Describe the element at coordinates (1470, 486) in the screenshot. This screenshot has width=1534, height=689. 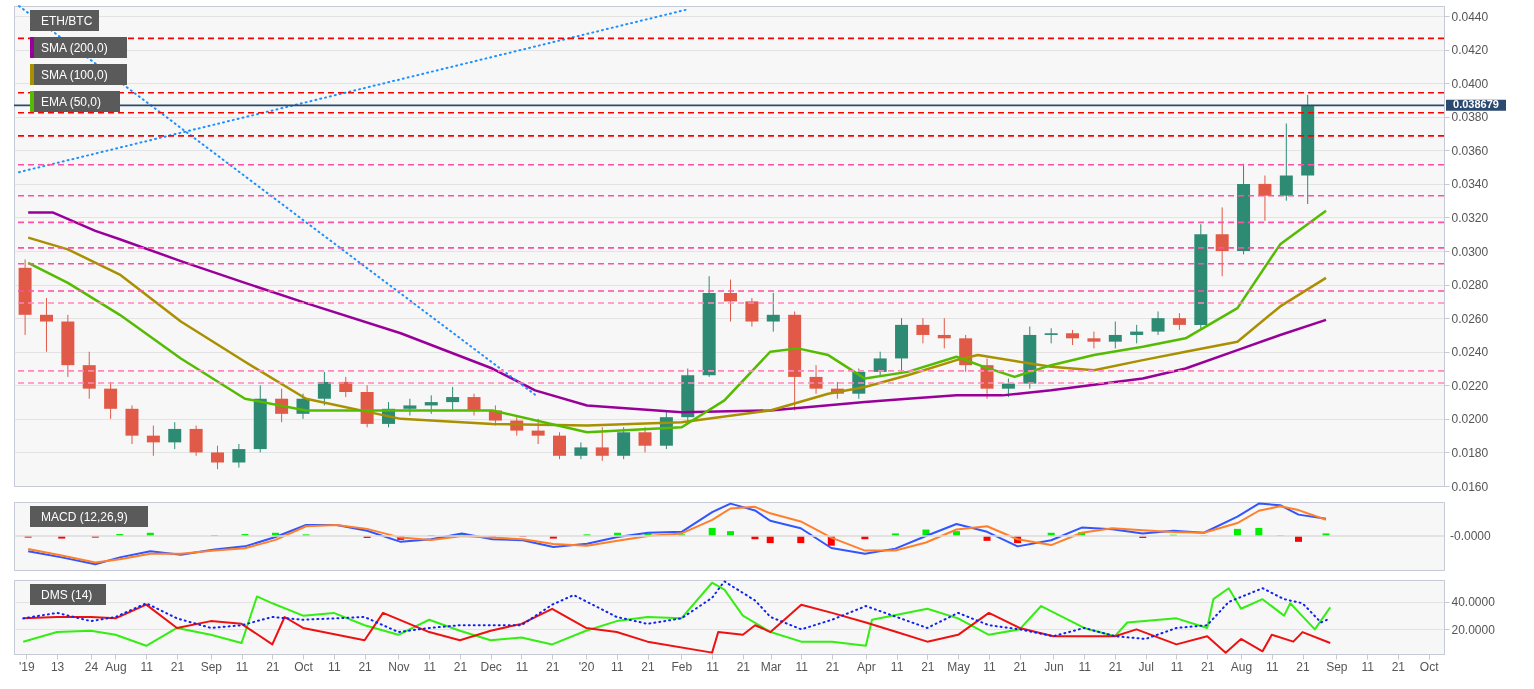
I see `y-tick-label: 0.0160` at that location.